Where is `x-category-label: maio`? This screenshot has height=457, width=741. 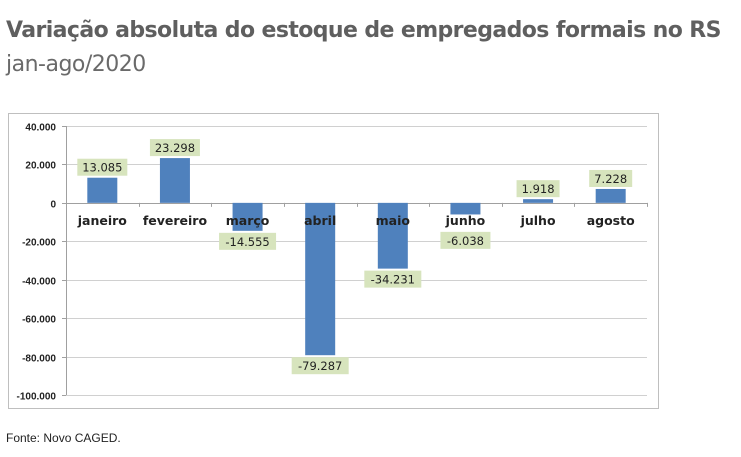 x-category-label: maio is located at coordinates (393, 220).